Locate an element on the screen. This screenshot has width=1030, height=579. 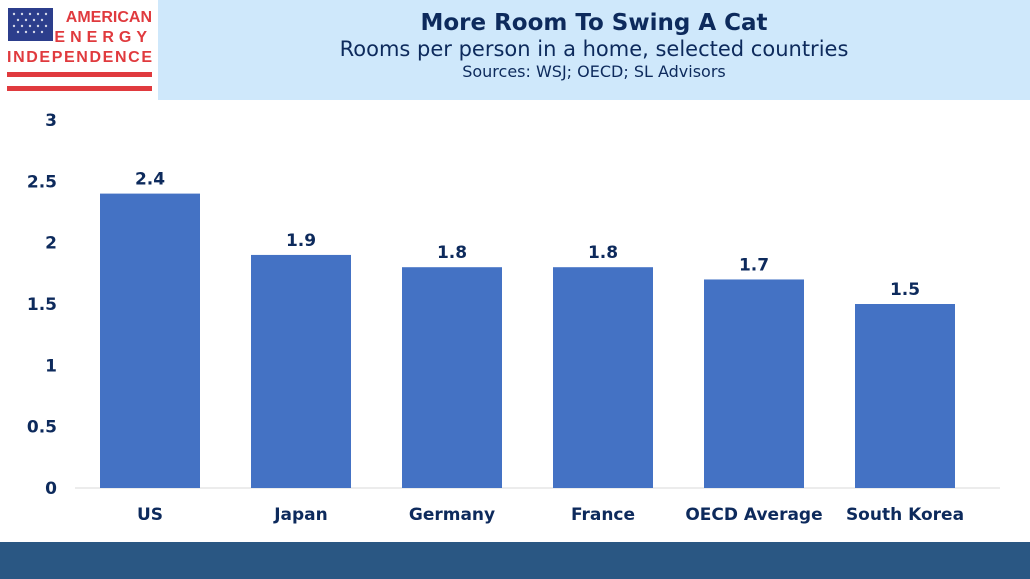
x-category-label: US is located at coordinates (150, 515).